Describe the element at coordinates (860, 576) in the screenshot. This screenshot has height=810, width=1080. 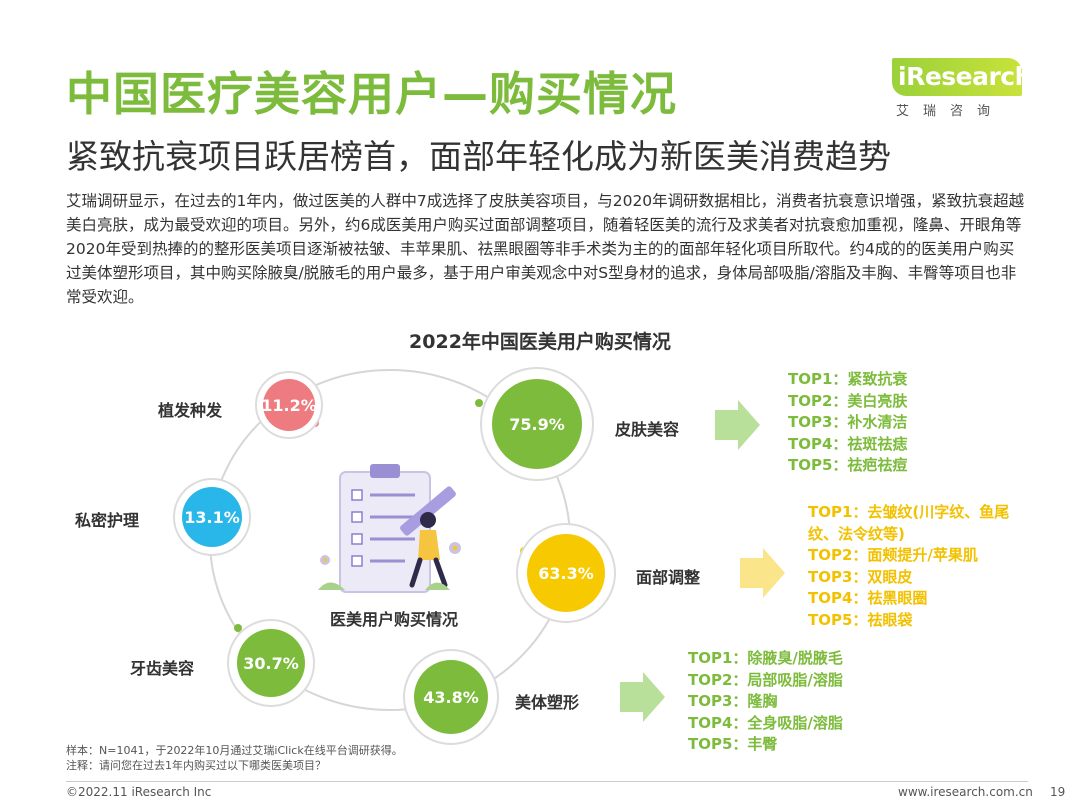
I see `list-item: TOP3：双眼皮` at that location.